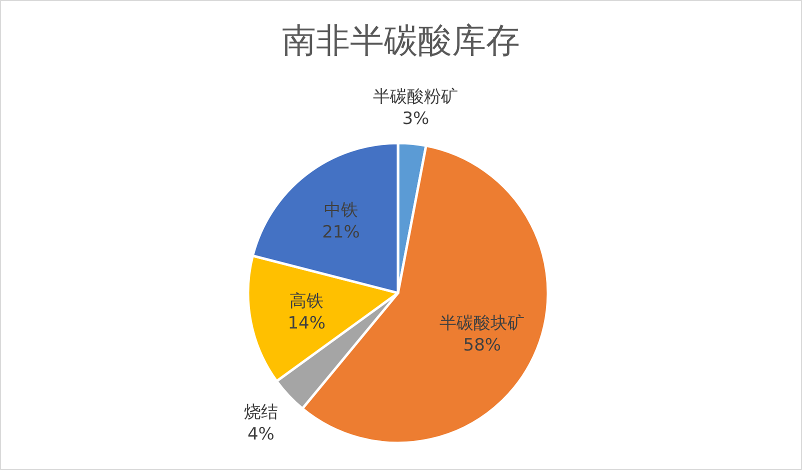  Describe the element at coordinates (482, 346) in the screenshot. I see `data-label: 58%` at that location.